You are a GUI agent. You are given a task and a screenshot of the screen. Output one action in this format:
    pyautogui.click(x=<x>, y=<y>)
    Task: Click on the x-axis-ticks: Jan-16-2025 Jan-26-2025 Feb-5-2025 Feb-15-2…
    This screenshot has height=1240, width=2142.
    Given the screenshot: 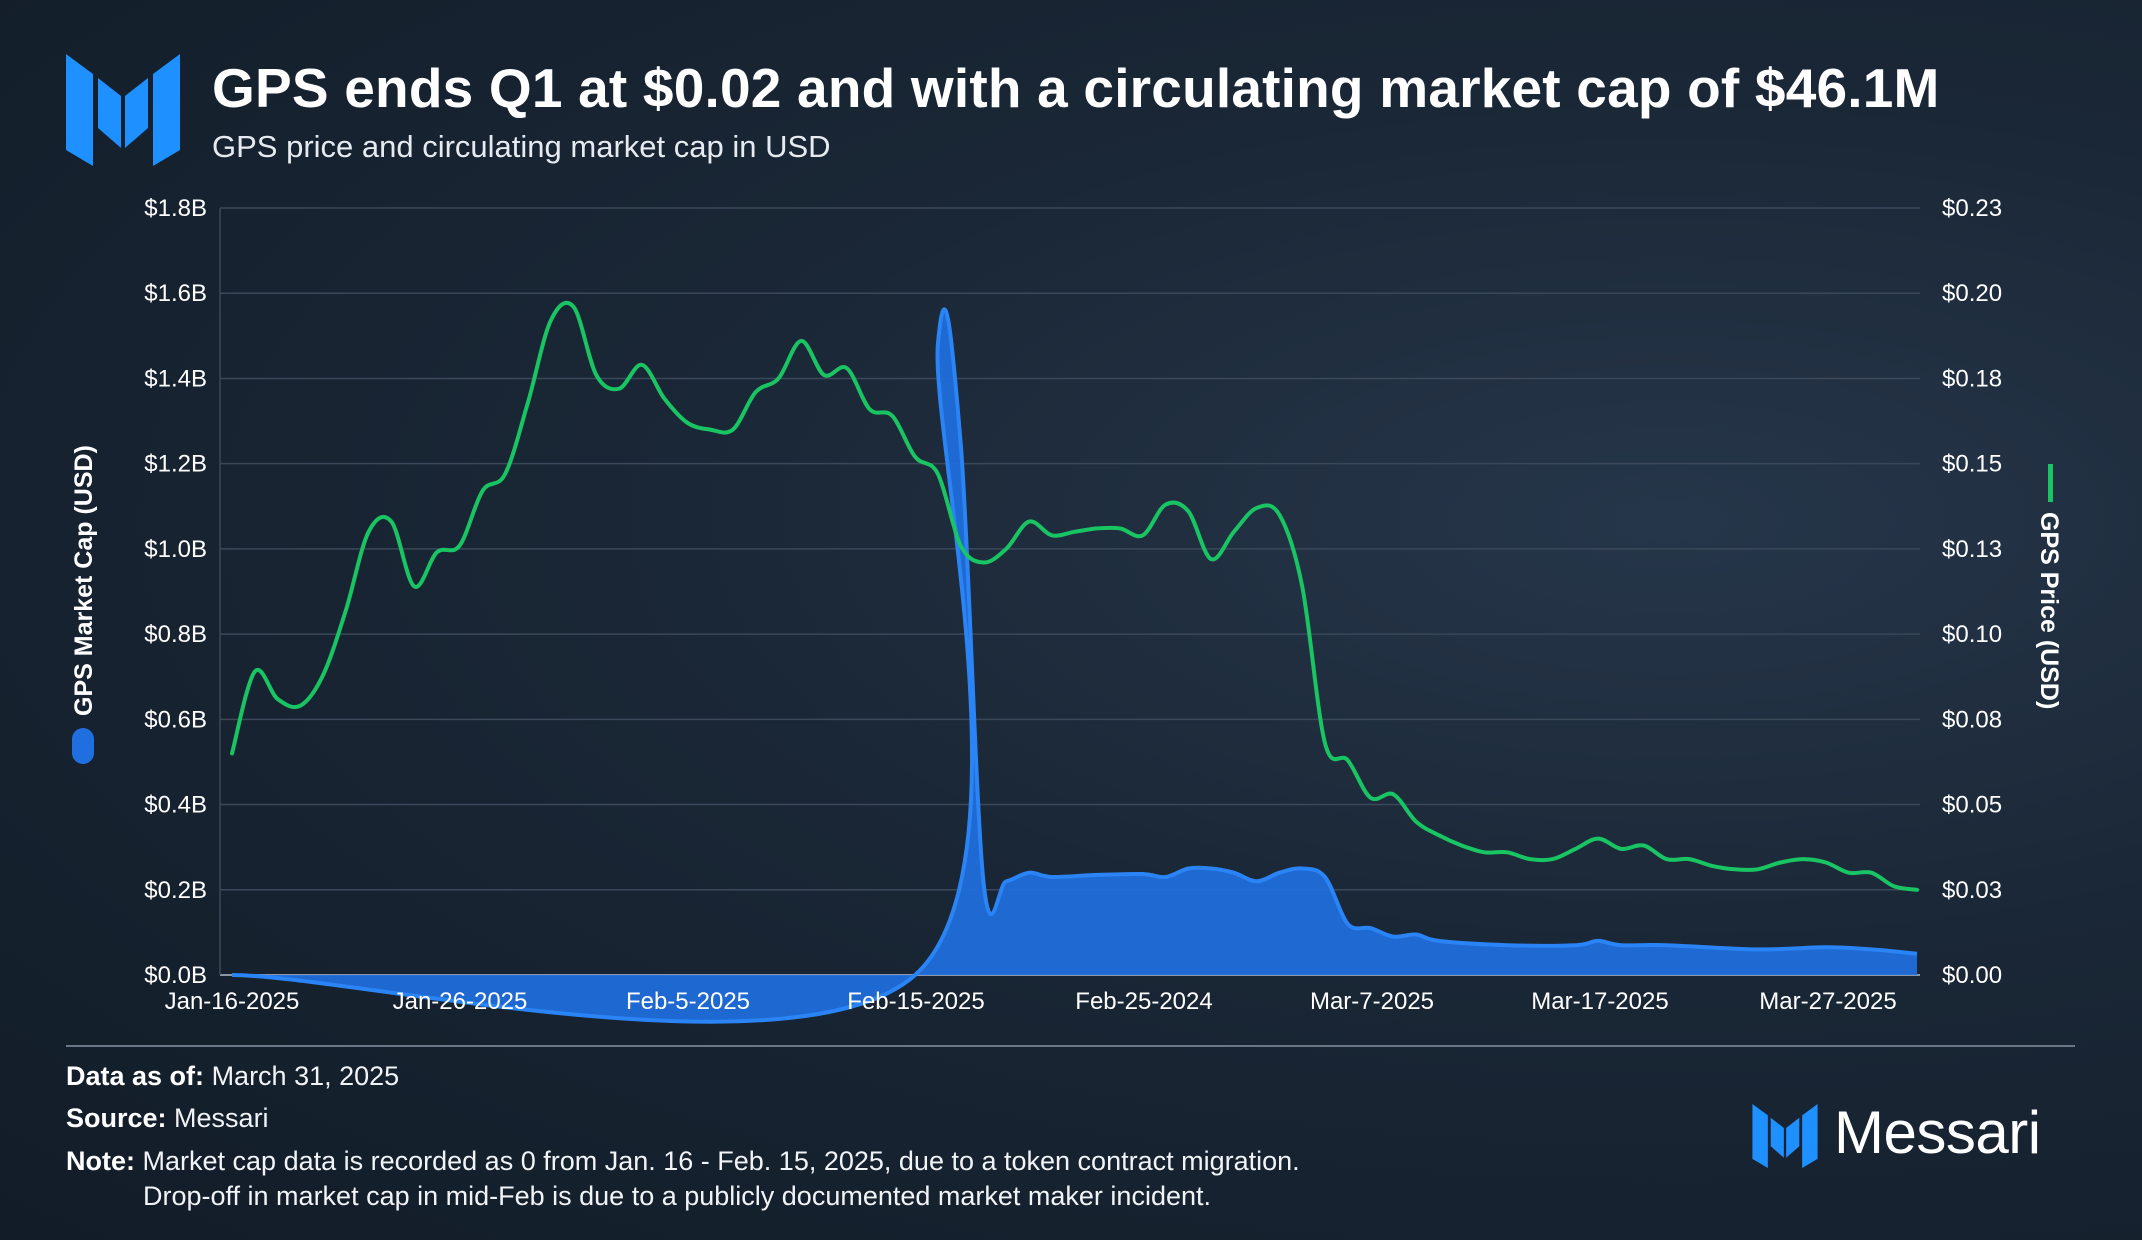 What is the action you would take?
    pyautogui.click(x=1031, y=1001)
    